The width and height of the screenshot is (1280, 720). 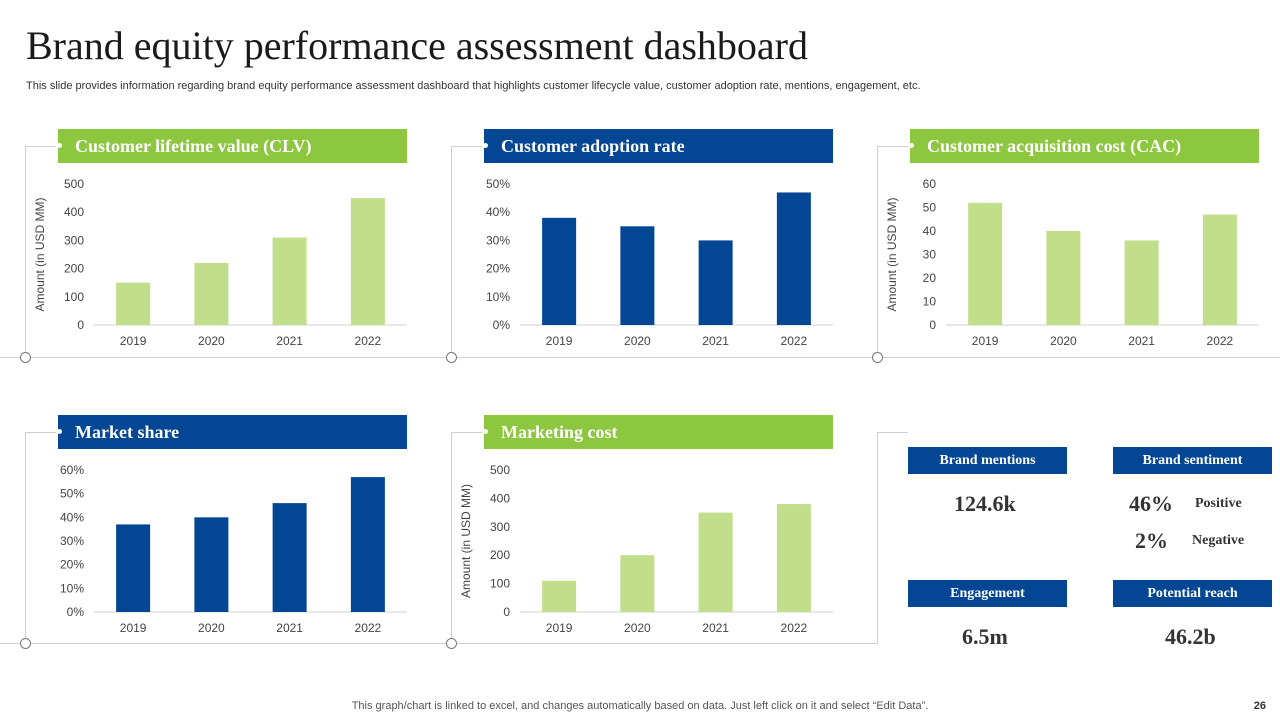 I want to click on row-divider-top, so click(x=640, y=357).